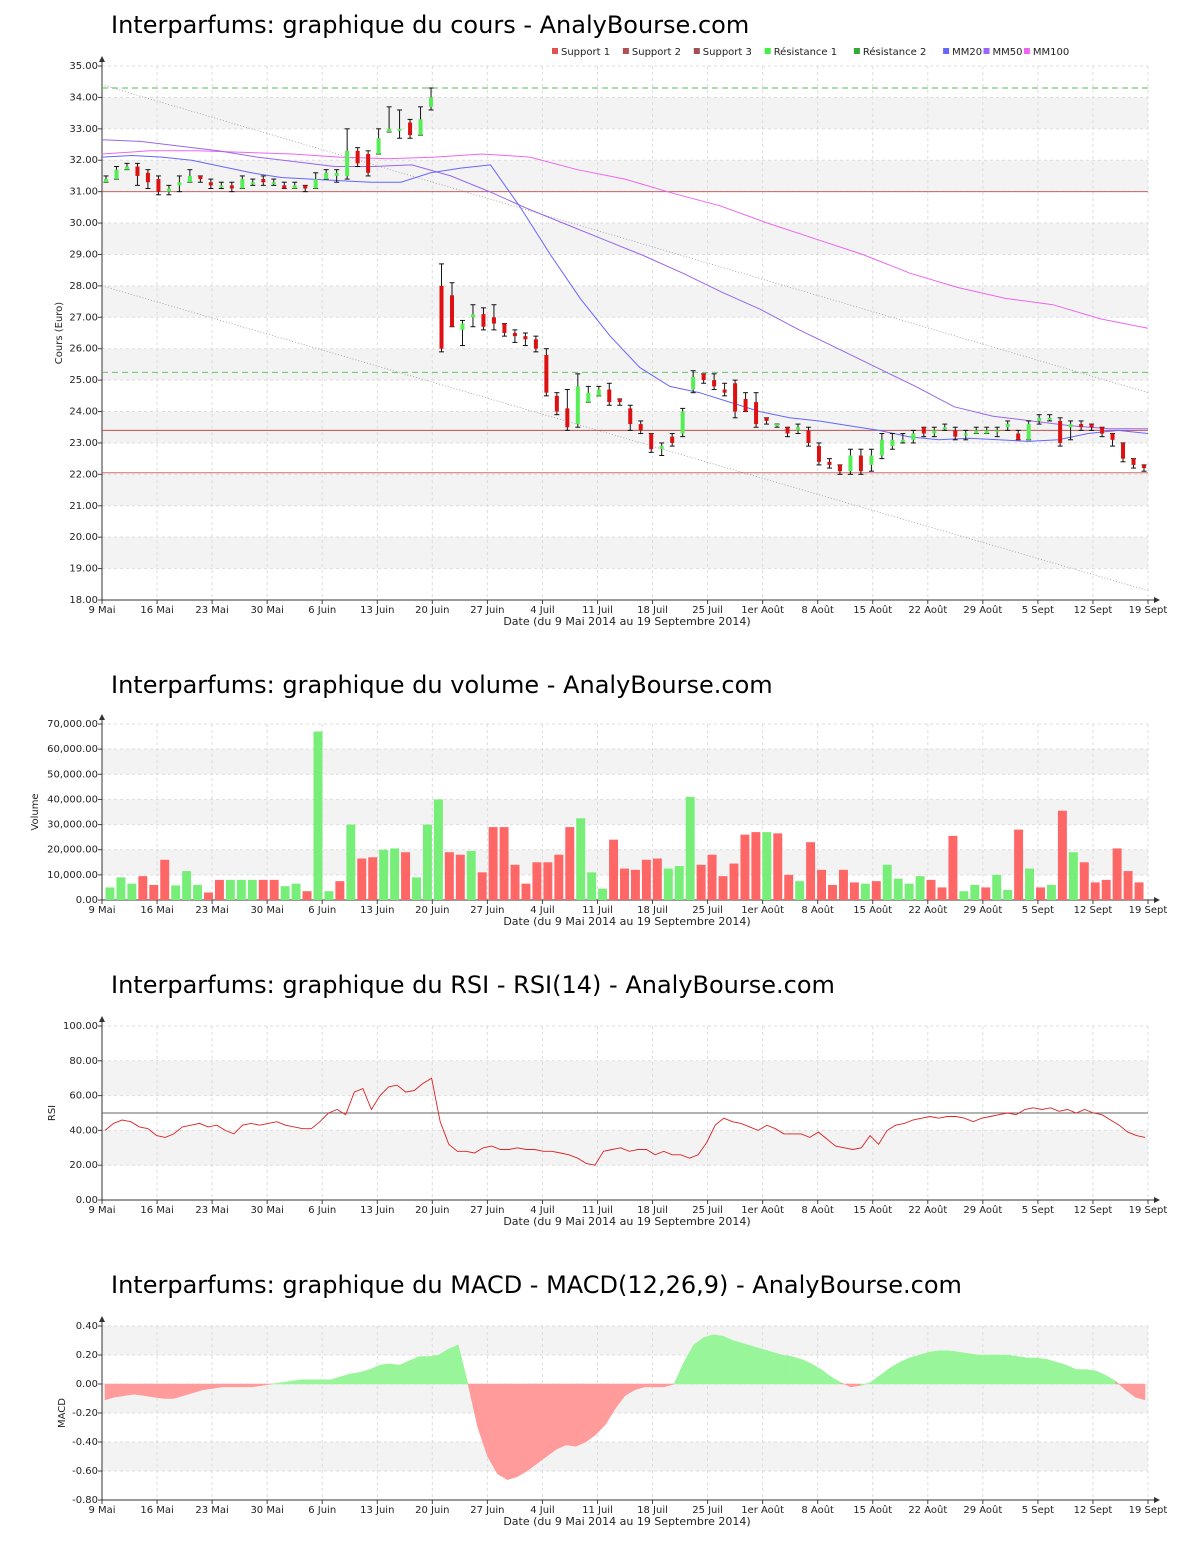 Image resolution: width=1200 pixels, height=1550 pixels. I want to click on y-tick-label: 35.00, so click(83, 66).